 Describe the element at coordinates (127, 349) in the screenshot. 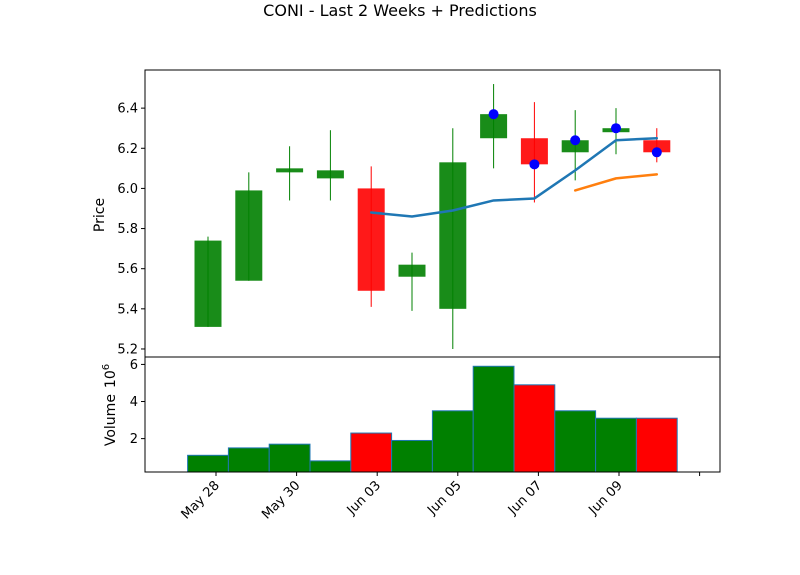

I see `y-tick-label: 5.2` at that location.